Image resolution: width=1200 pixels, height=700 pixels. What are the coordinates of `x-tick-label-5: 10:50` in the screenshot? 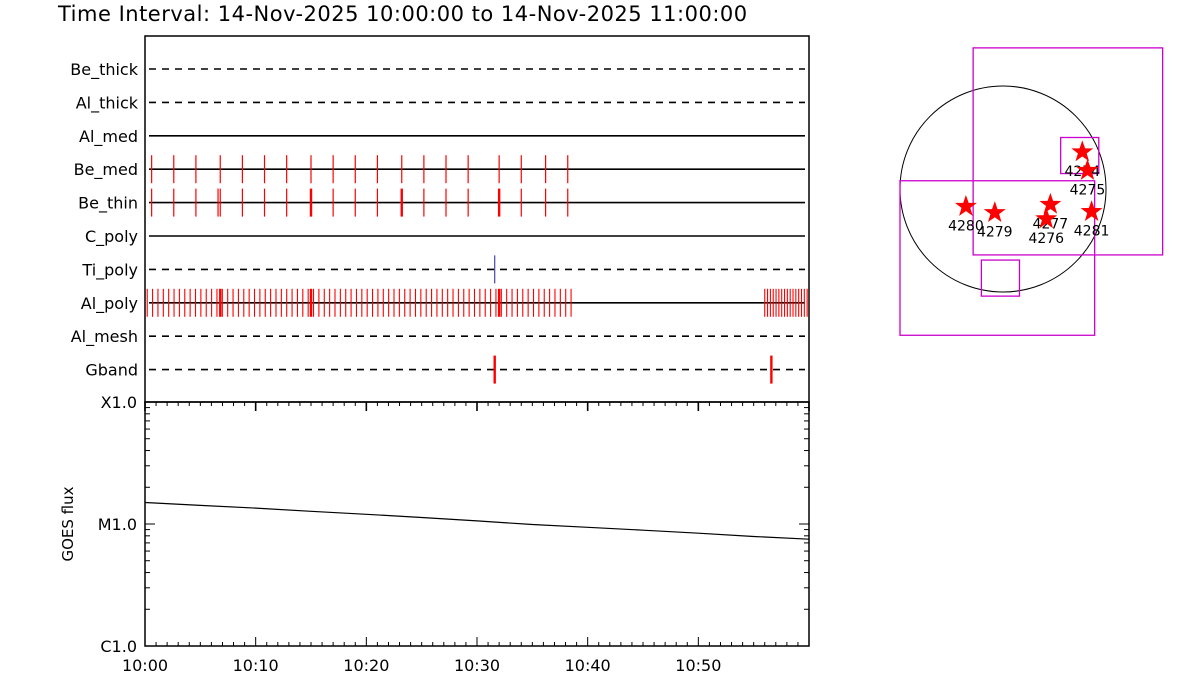 It's located at (698, 665).